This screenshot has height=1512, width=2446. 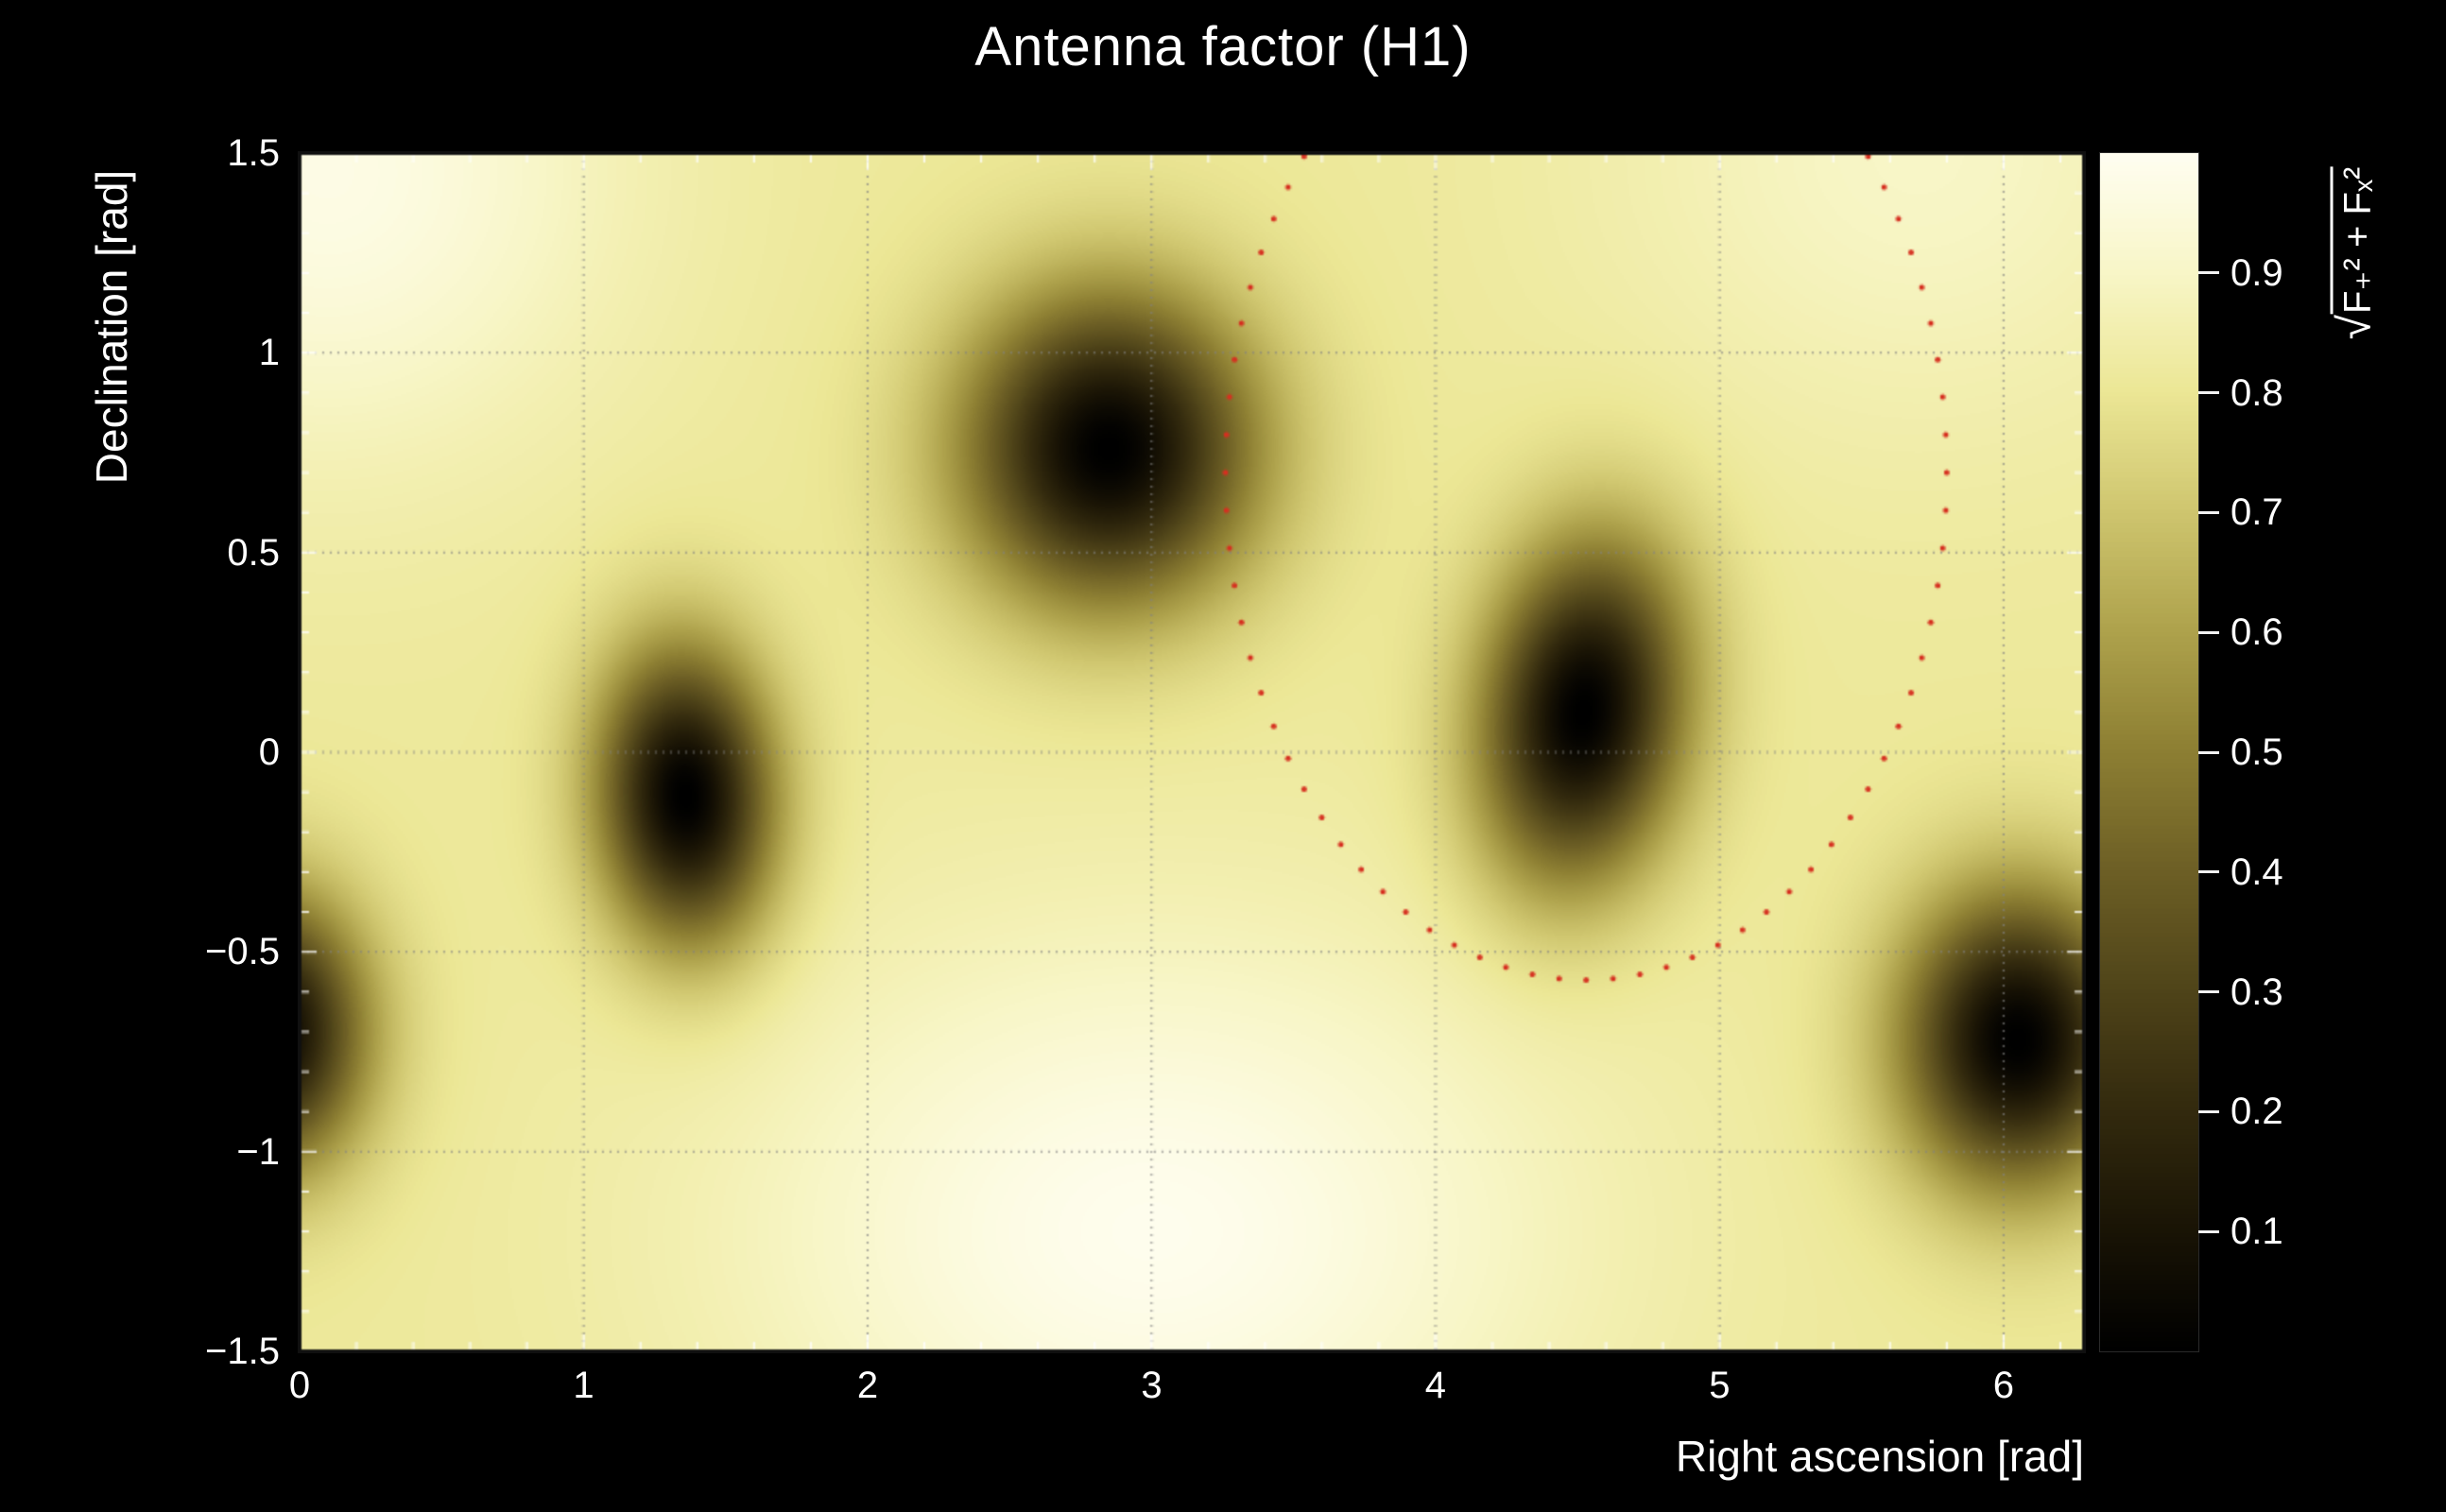 I want to click on colorbar-tick-label: 0.3, so click(x=2257, y=992).